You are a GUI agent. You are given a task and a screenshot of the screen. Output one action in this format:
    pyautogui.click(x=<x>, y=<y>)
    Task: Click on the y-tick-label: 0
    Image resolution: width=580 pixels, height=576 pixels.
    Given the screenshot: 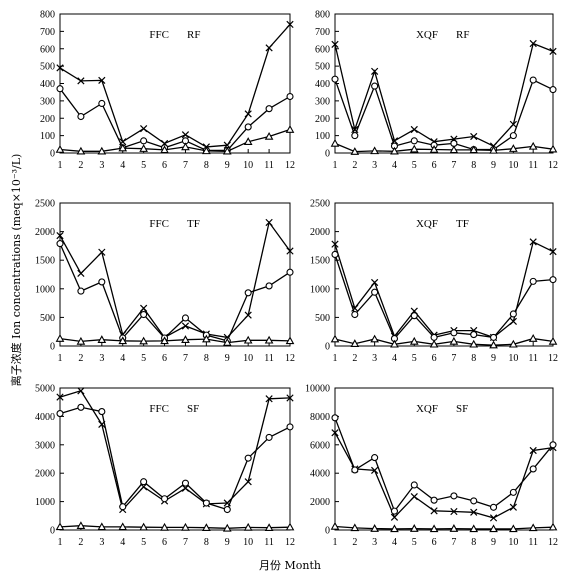 What is the action you would take?
    pyautogui.click(x=327, y=531)
    